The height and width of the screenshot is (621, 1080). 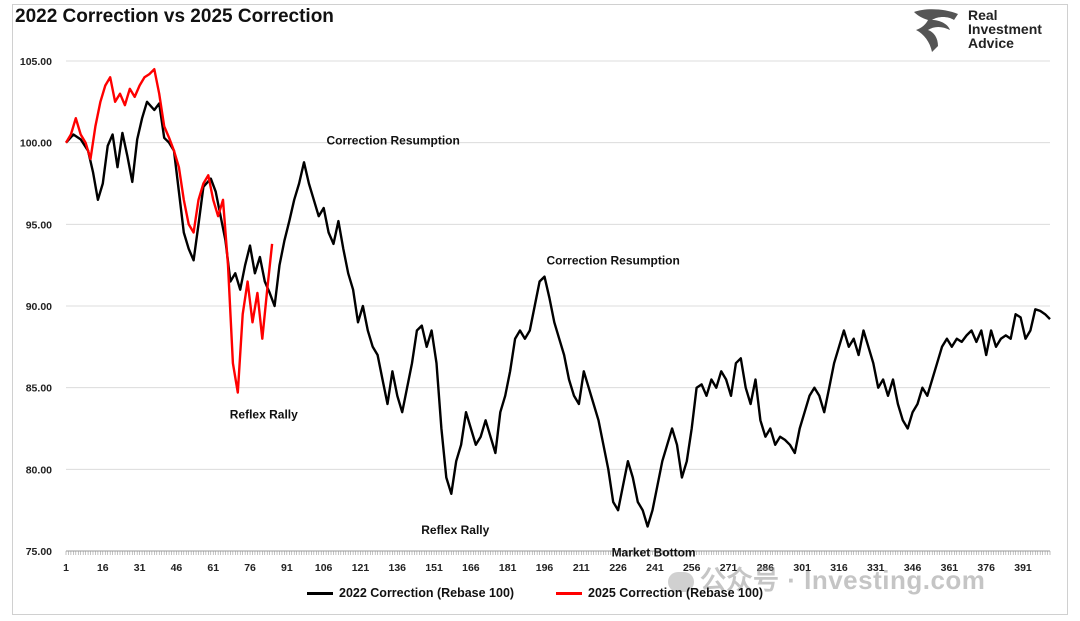 I want to click on series-line-2025, so click(x=169, y=231).